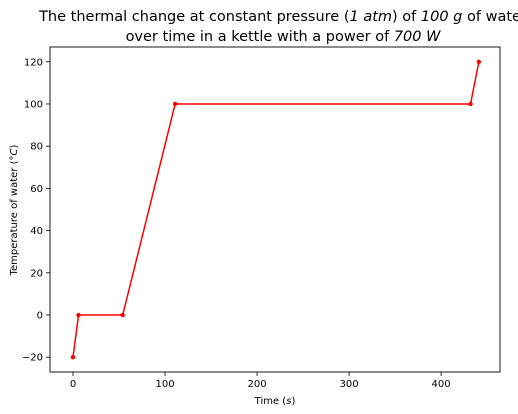 This screenshot has width=518, height=414. I want to click on y-tick-label: 40, so click(36, 231).